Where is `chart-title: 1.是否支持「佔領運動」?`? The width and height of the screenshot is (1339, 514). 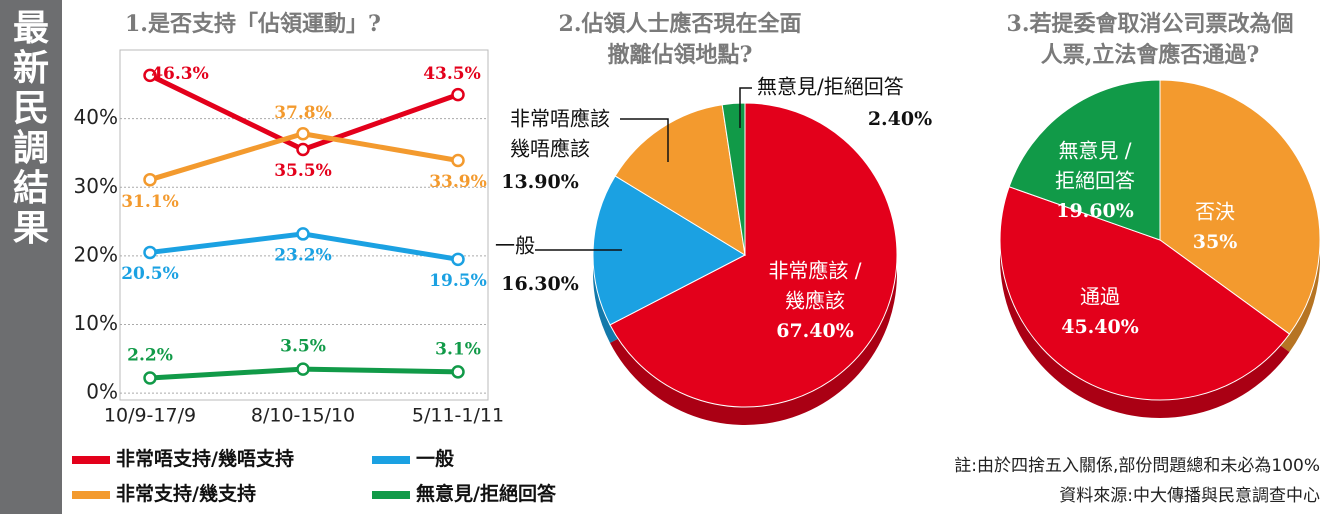 chart-title: 1.是否支持「佔領運動」? is located at coordinates (253, 24).